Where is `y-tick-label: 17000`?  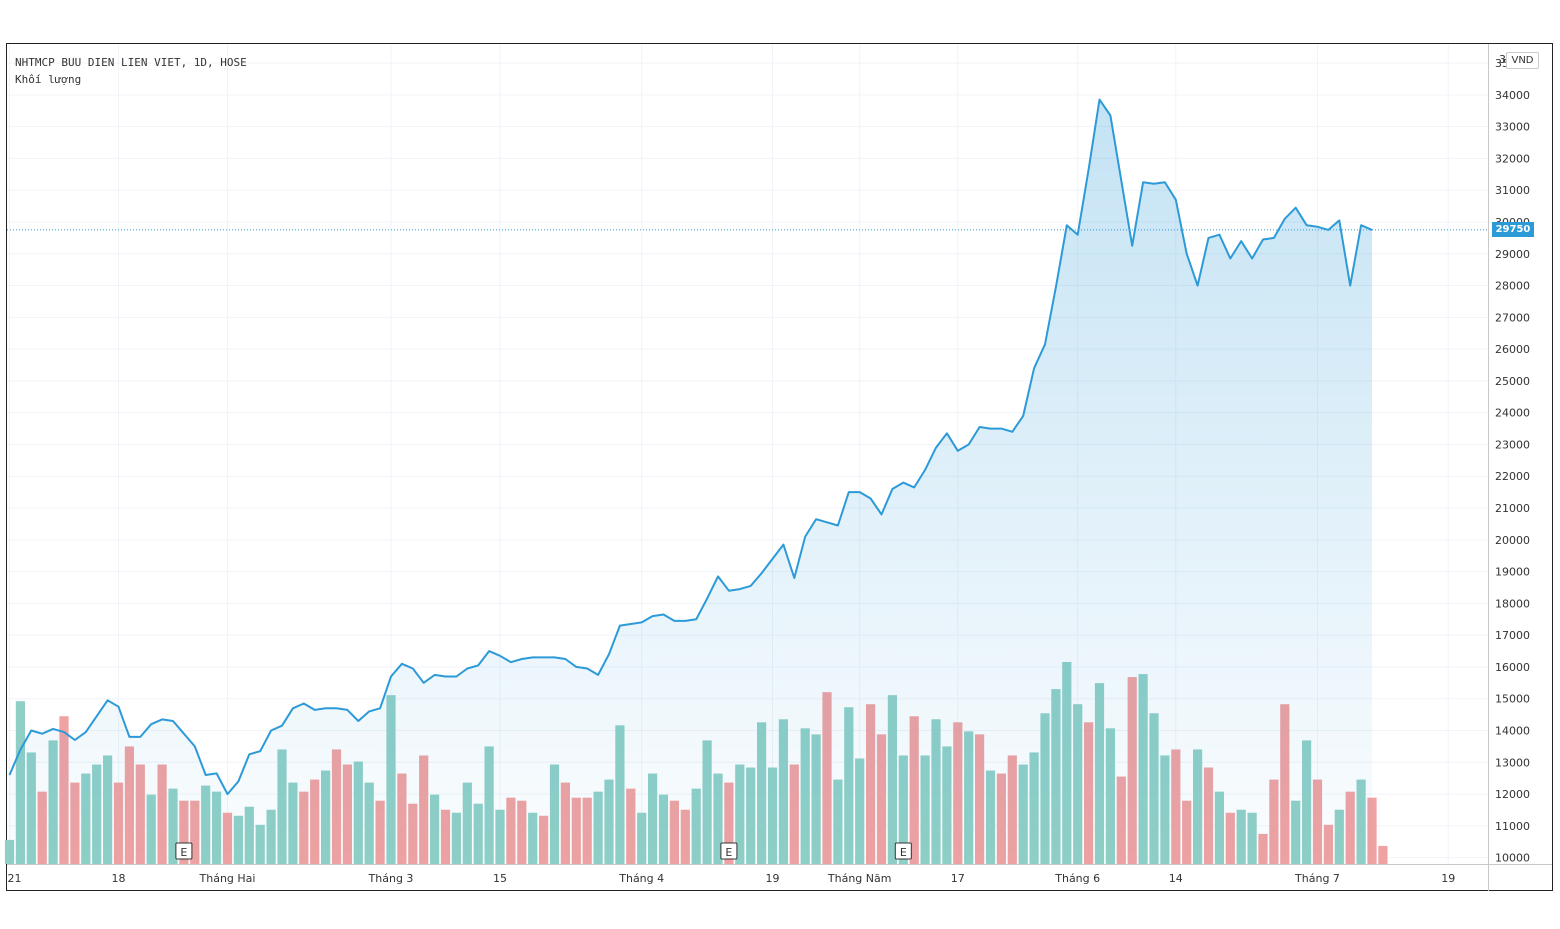 y-tick-label: 17000 is located at coordinates (1512, 635).